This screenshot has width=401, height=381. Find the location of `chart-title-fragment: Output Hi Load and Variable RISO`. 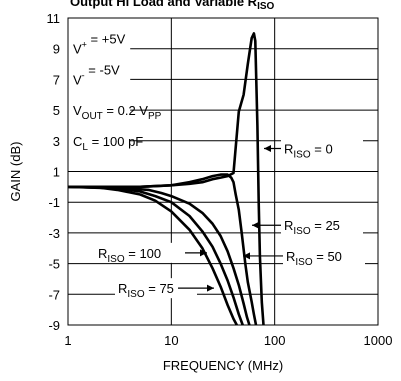

chart-title-fragment: Output Hi Load and Variable RISO is located at coordinates (172, 6).